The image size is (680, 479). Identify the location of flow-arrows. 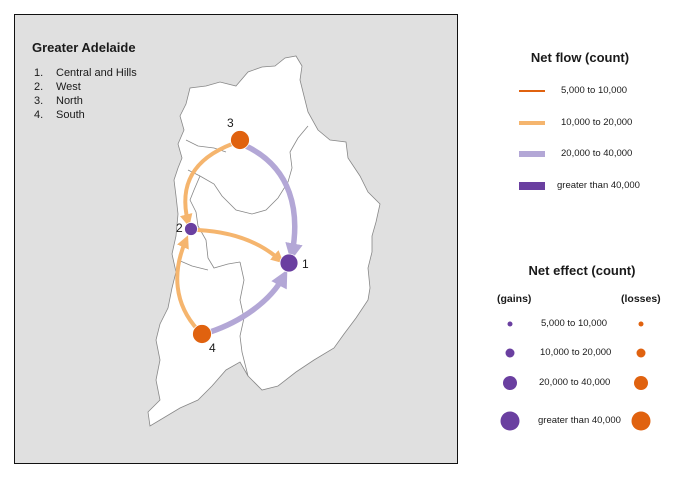
(239, 238).